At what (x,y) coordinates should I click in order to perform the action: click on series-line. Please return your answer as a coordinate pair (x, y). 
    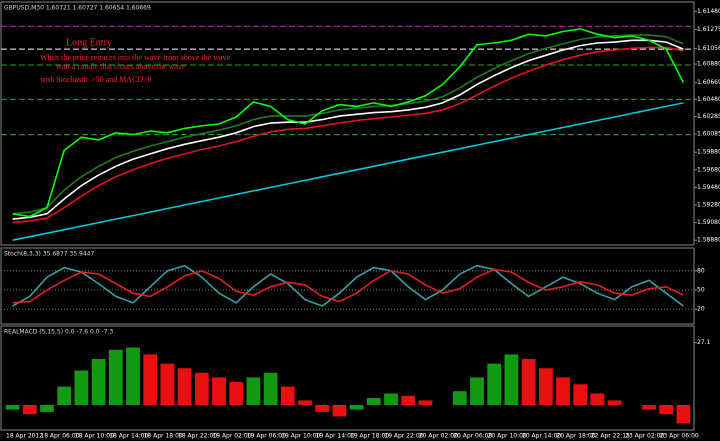
    Looking at the image, I should click on (348, 285).